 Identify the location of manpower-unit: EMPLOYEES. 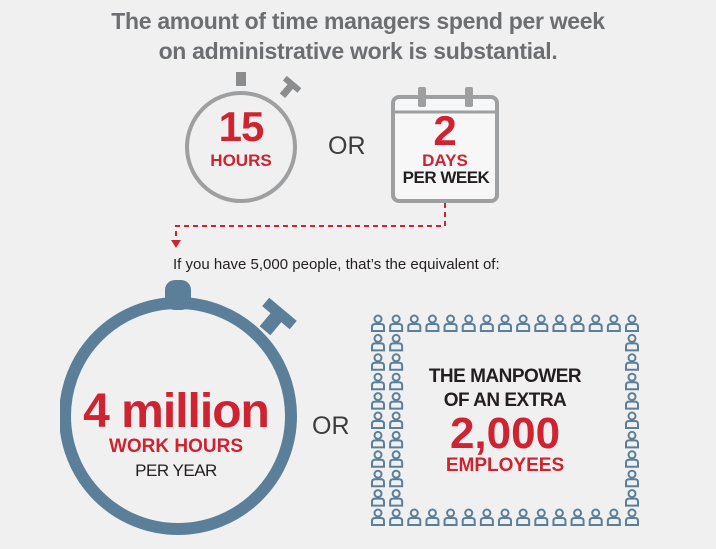
(505, 465).